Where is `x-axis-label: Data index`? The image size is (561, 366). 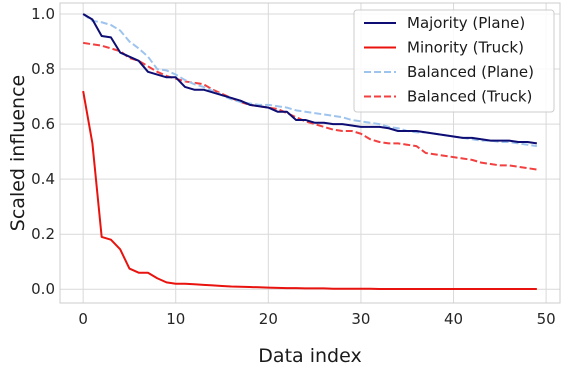 x-axis-label: Data index is located at coordinates (309, 355).